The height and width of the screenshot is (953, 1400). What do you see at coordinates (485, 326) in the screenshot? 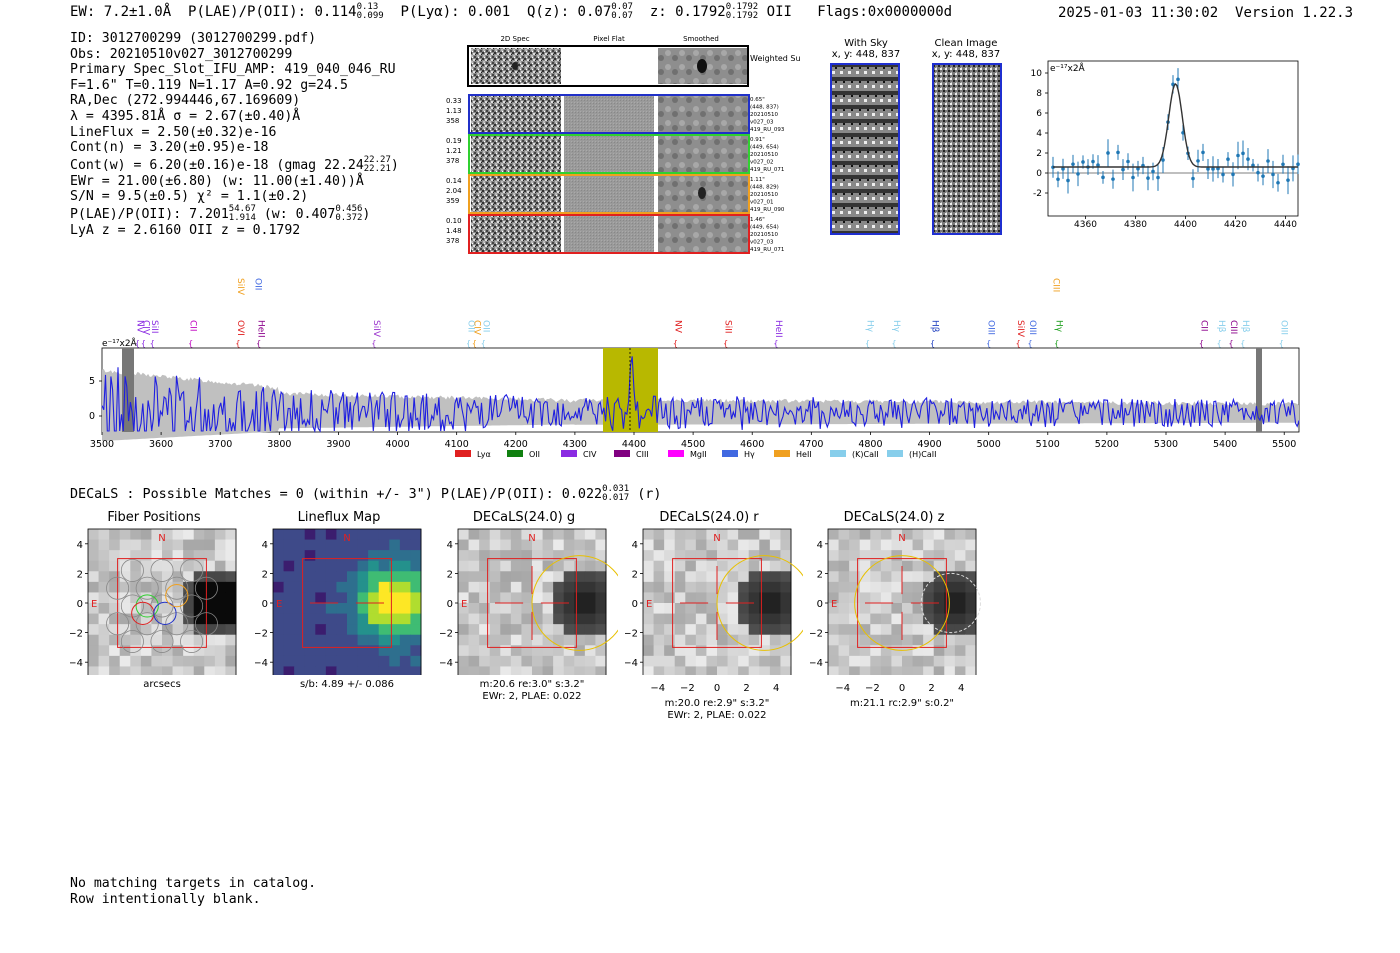
I see `line-label: OII` at bounding box center [485, 326].